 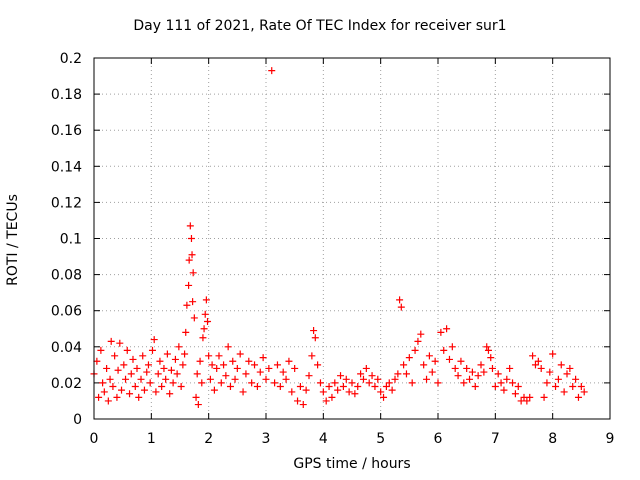 I want to click on x-tick-label: 0, so click(x=94, y=439).